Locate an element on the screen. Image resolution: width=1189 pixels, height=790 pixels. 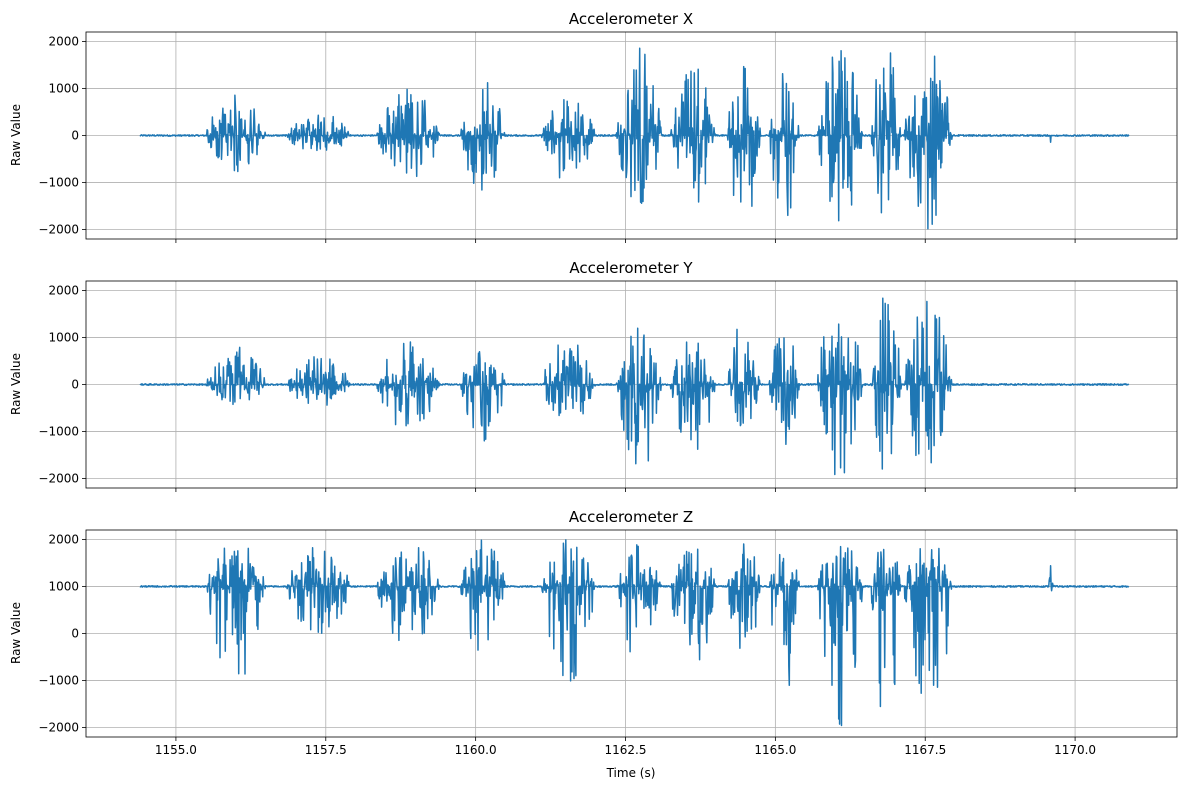
x-tick-label: 1162.5 is located at coordinates (626, 750).